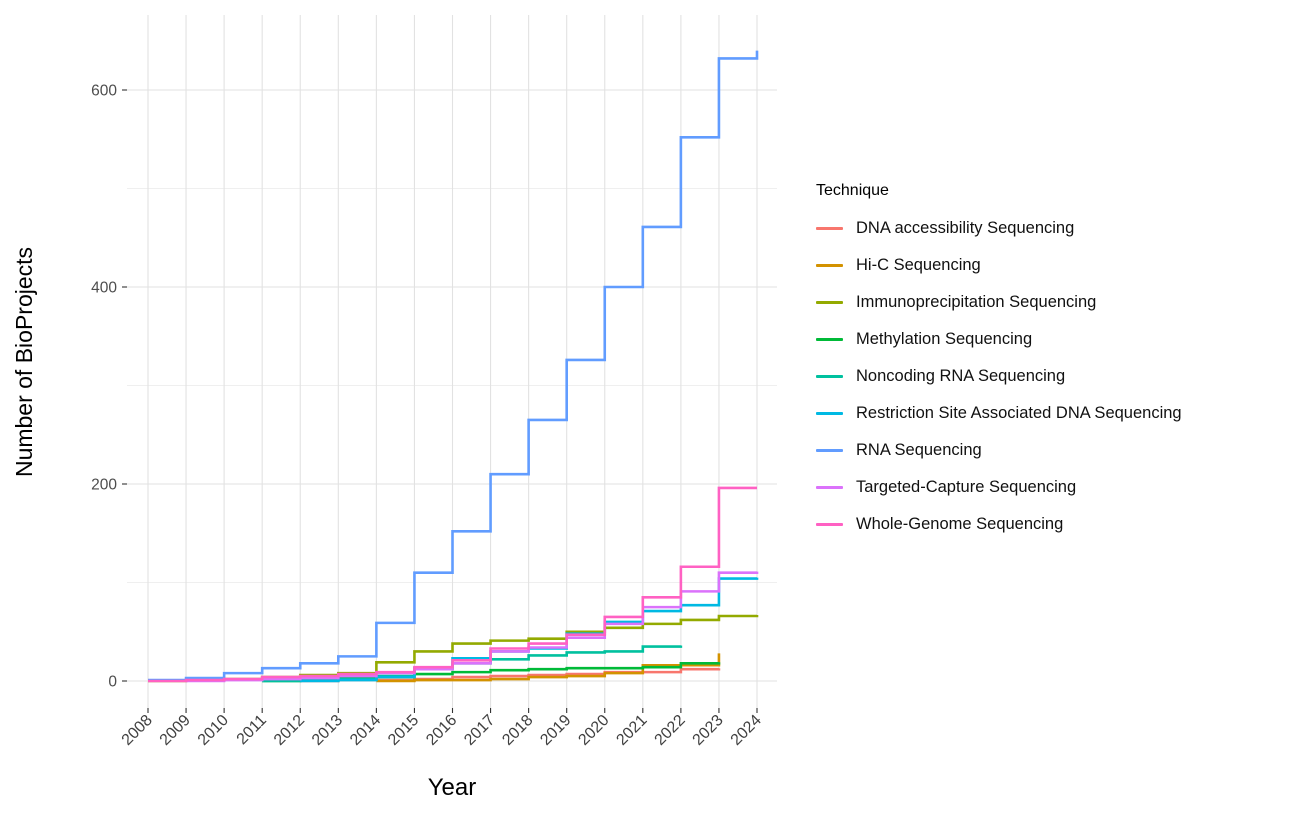  I want to click on x-tick-label: 2024, so click(746, 730).